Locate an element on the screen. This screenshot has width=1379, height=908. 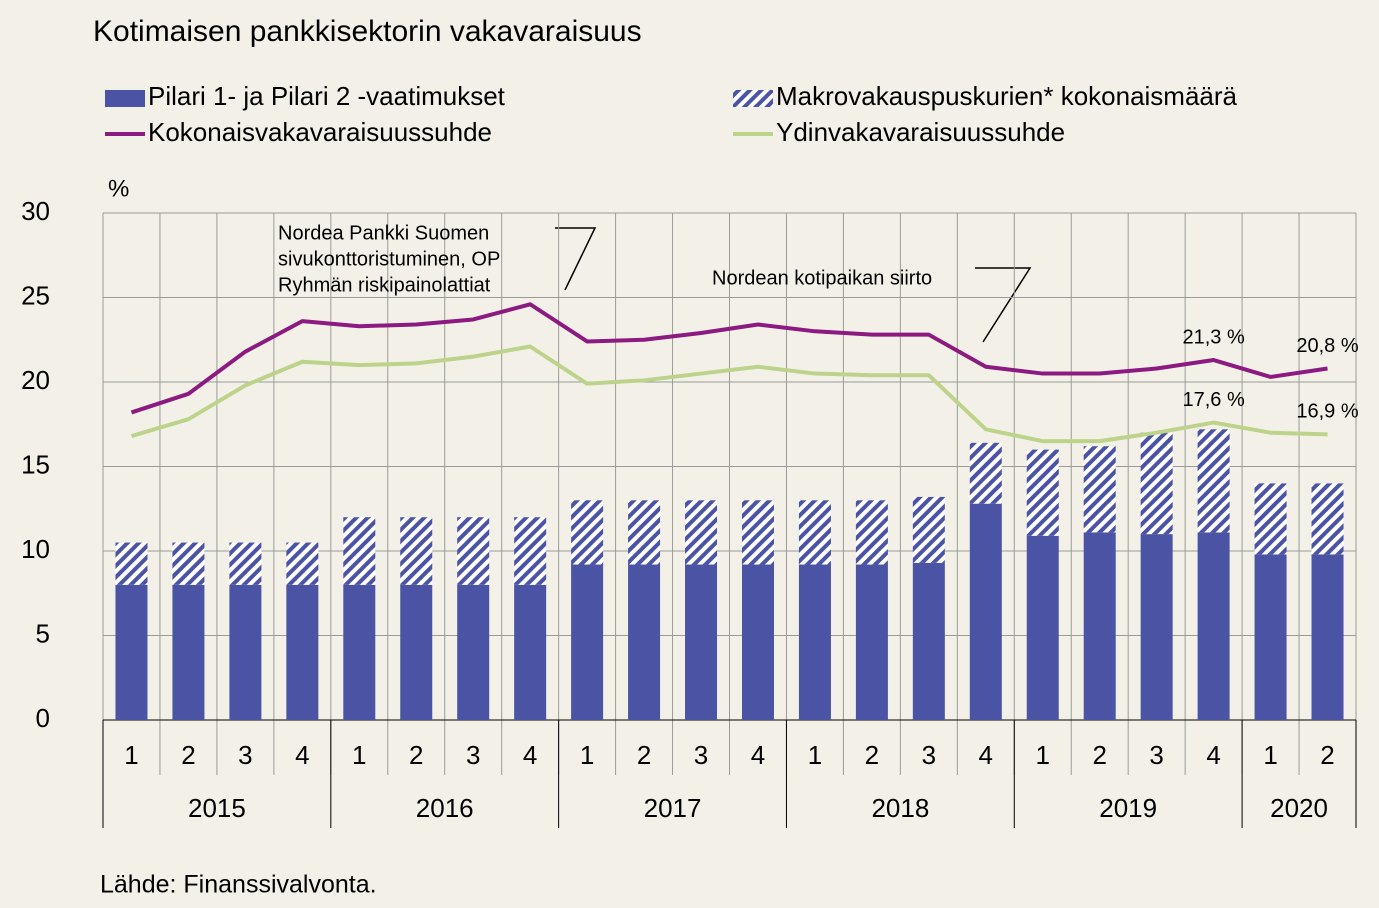
y-tick-label: 0 is located at coordinates (43, 718).